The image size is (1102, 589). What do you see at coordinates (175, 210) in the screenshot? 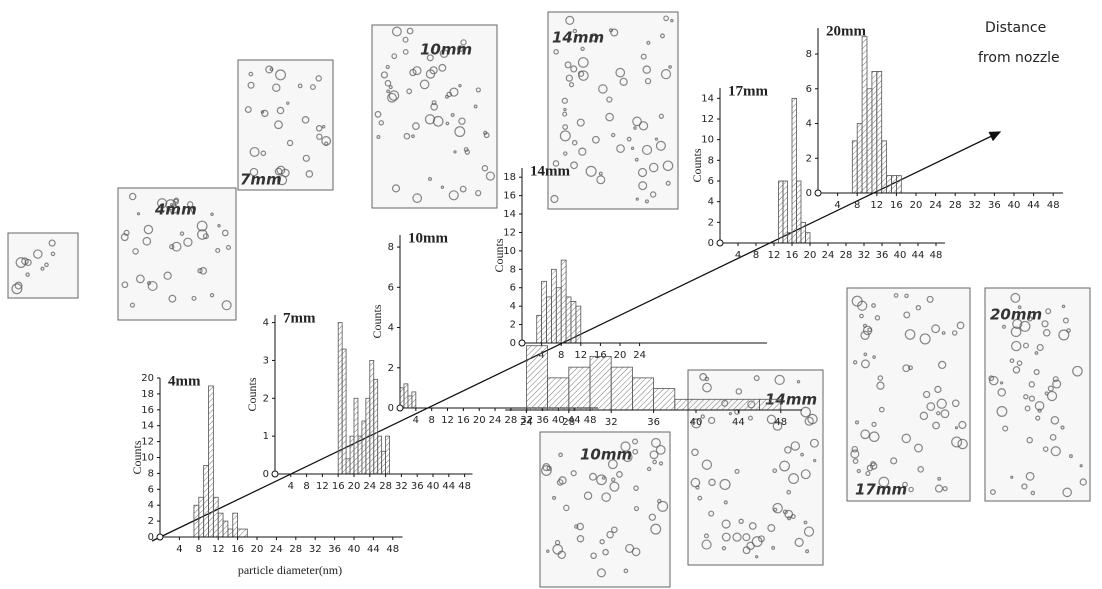
I see `photo-label: 4mm` at bounding box center [175, 210].